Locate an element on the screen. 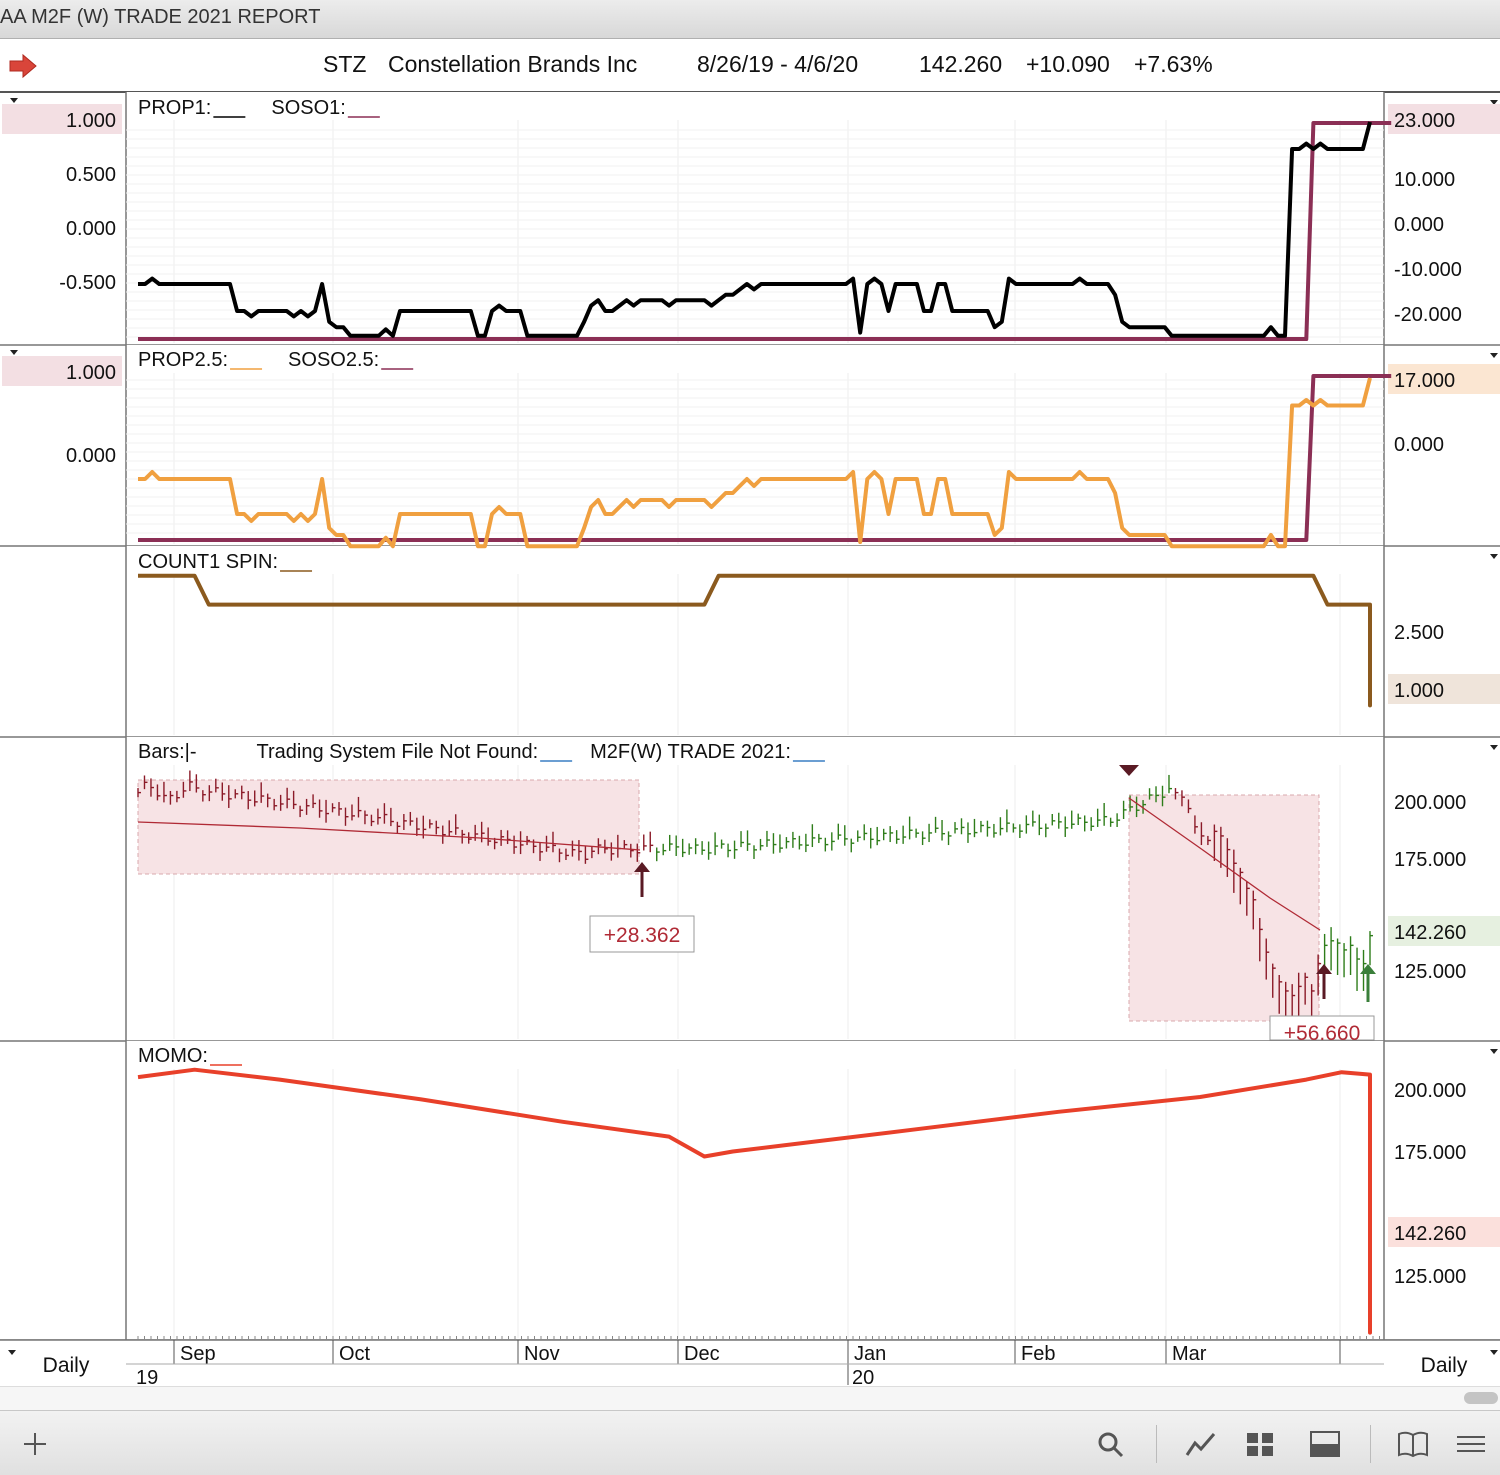 Image resolution: width=1500 pixels, height=1475 pixels. legend-entry: MOMO: is located at coordinates (173, 1056).